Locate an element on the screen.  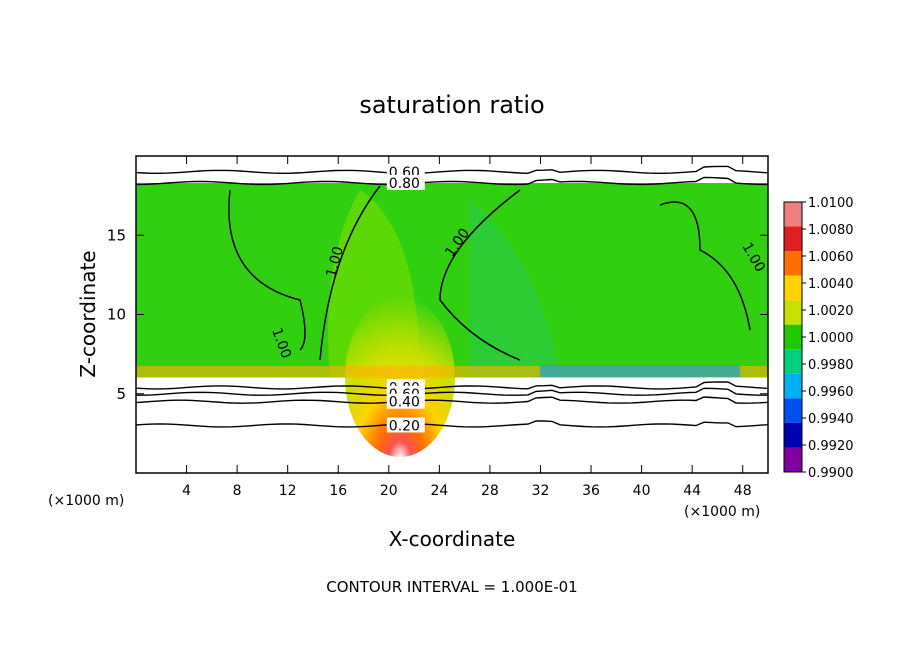
field-shade is located at coordinates (515, 288).